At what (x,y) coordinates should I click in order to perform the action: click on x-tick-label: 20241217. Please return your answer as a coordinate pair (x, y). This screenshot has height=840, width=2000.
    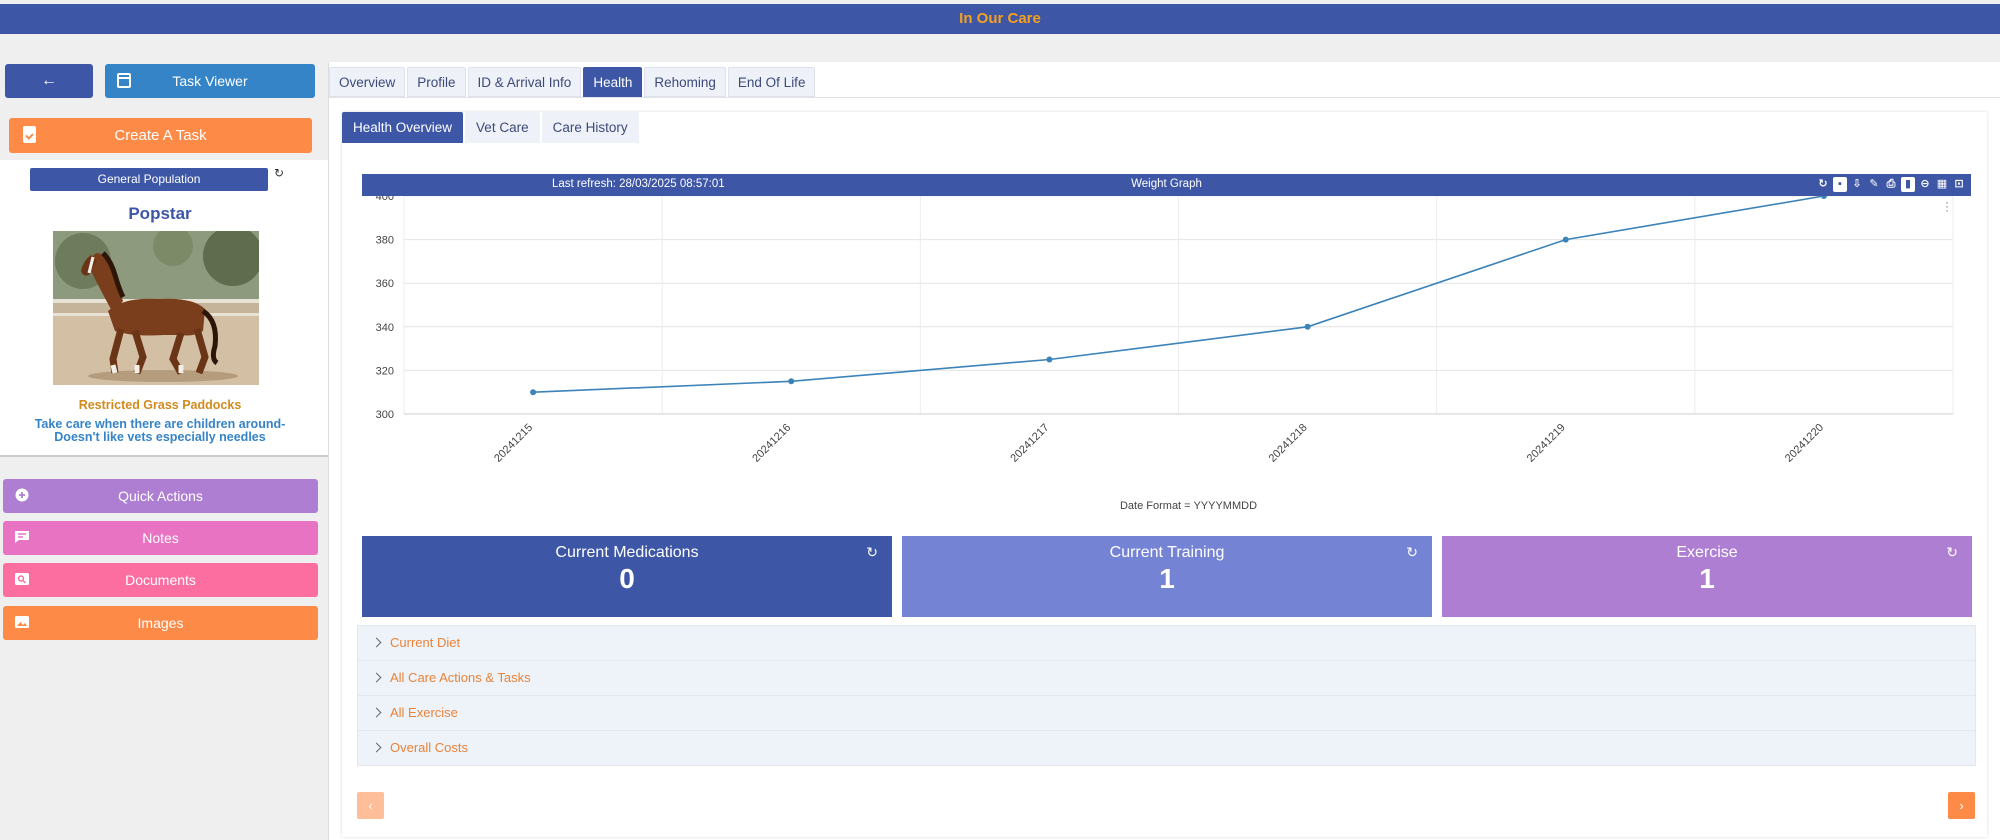
    Looking at the image, I should click on (1029, 443).